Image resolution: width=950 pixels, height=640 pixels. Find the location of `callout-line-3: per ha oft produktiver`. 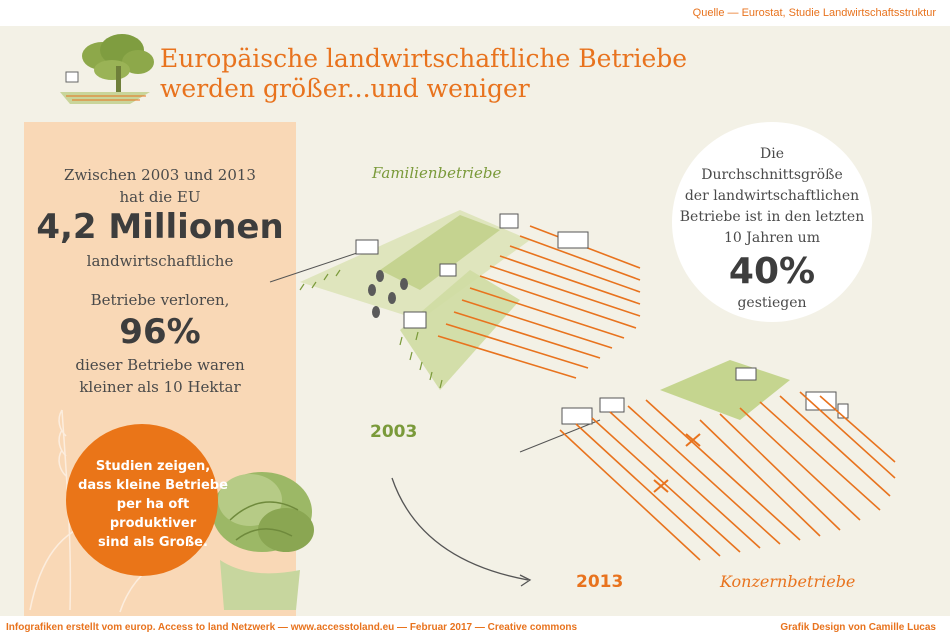

callout-line-3: per ha oft produktiver is located at coordinates (153, 514).